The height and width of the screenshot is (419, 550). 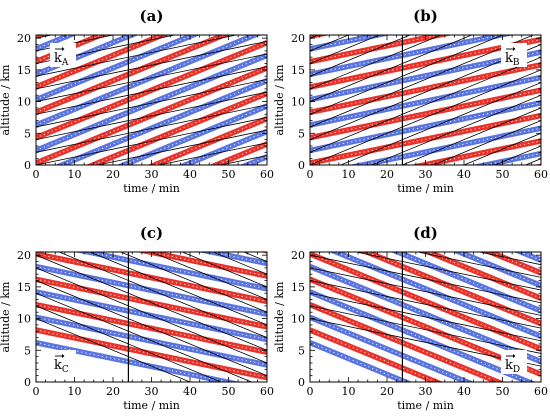 I want to click on wave-lines, so click(x=425, y=100).